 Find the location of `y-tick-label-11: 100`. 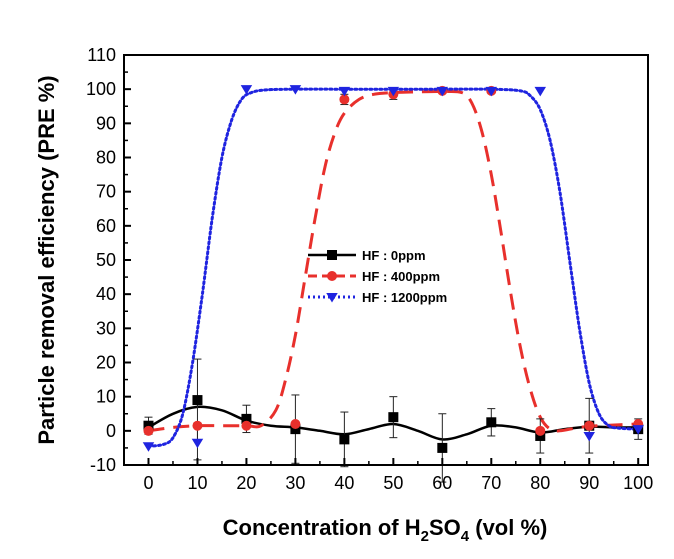

y-tick-label-11: 100 is located at coordinates (101, 89).